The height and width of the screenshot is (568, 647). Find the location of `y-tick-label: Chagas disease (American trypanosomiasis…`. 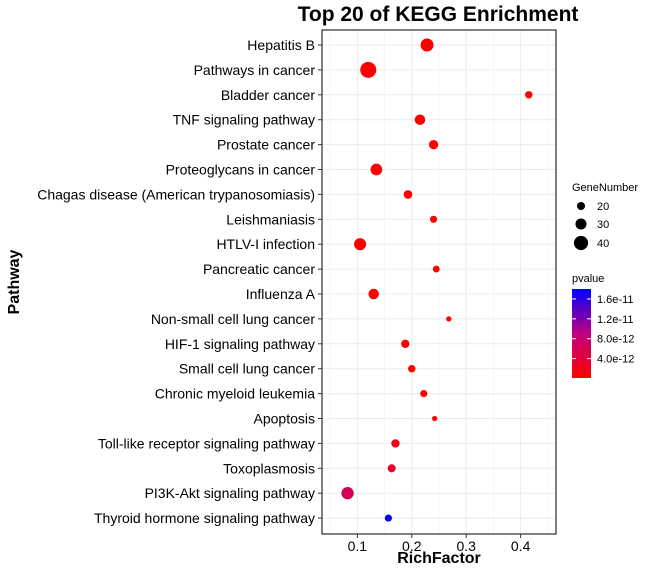

y-tick-label: Chagas disease (American trypanosomiasis… is located at coordinates (176, 194).